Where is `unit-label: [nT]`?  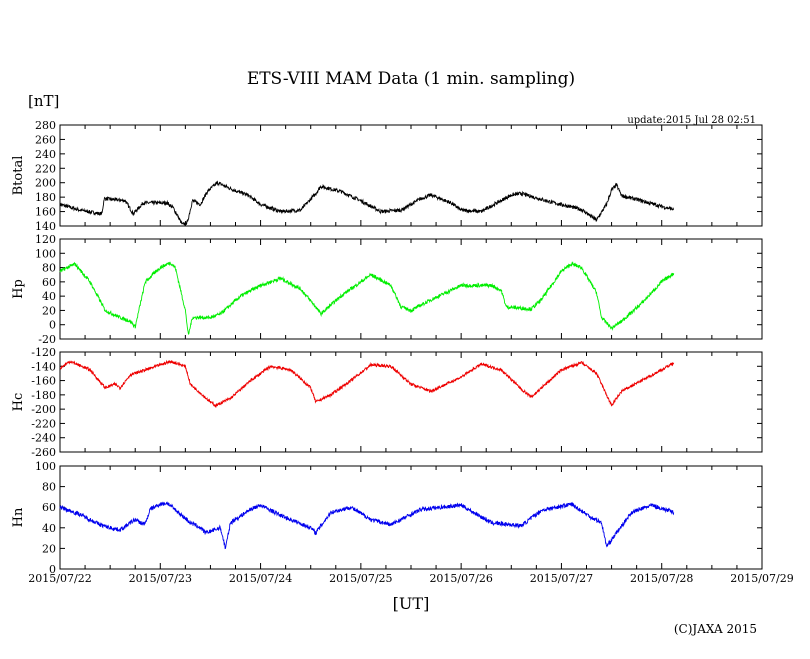 unit-label: [nT] is located at coordinates (43, 101).